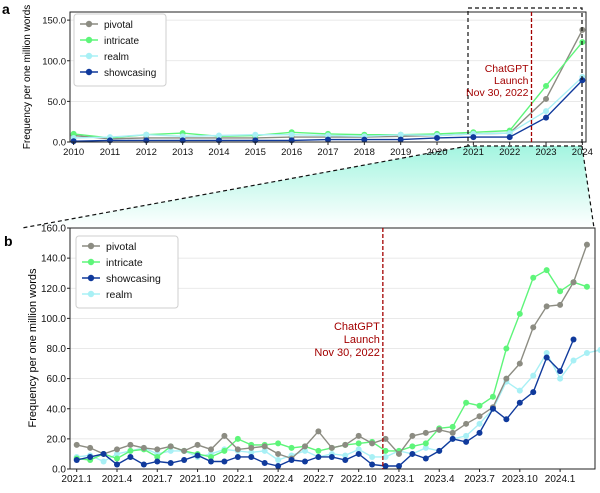  Describe the element at coordinates (511, 81) in the screenshot. I see `launch-label: Launch` at that location.